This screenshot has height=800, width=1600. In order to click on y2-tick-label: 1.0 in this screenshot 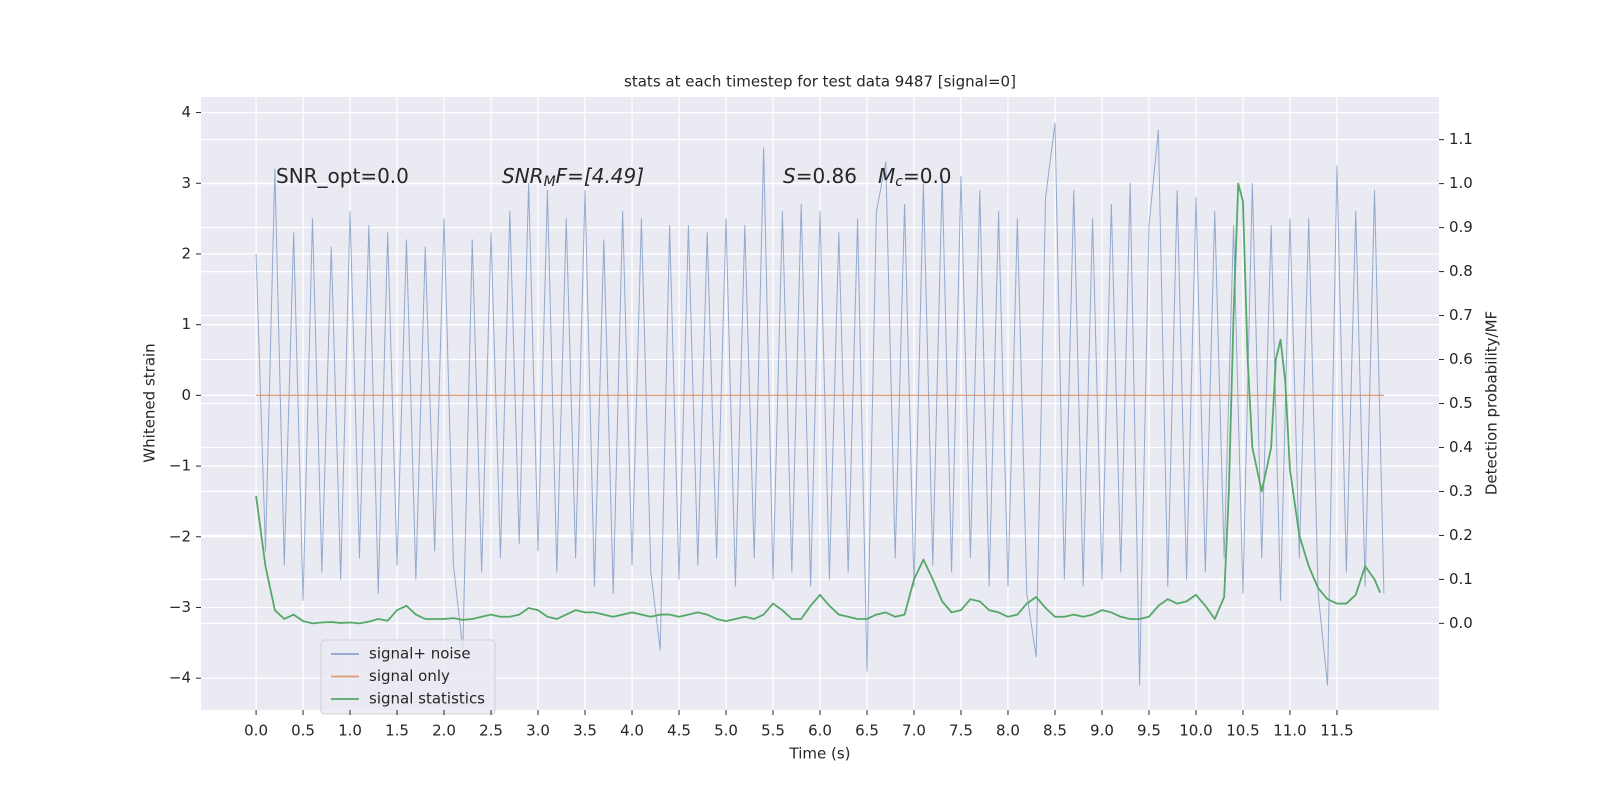, I will do `click(1461, 183)`.